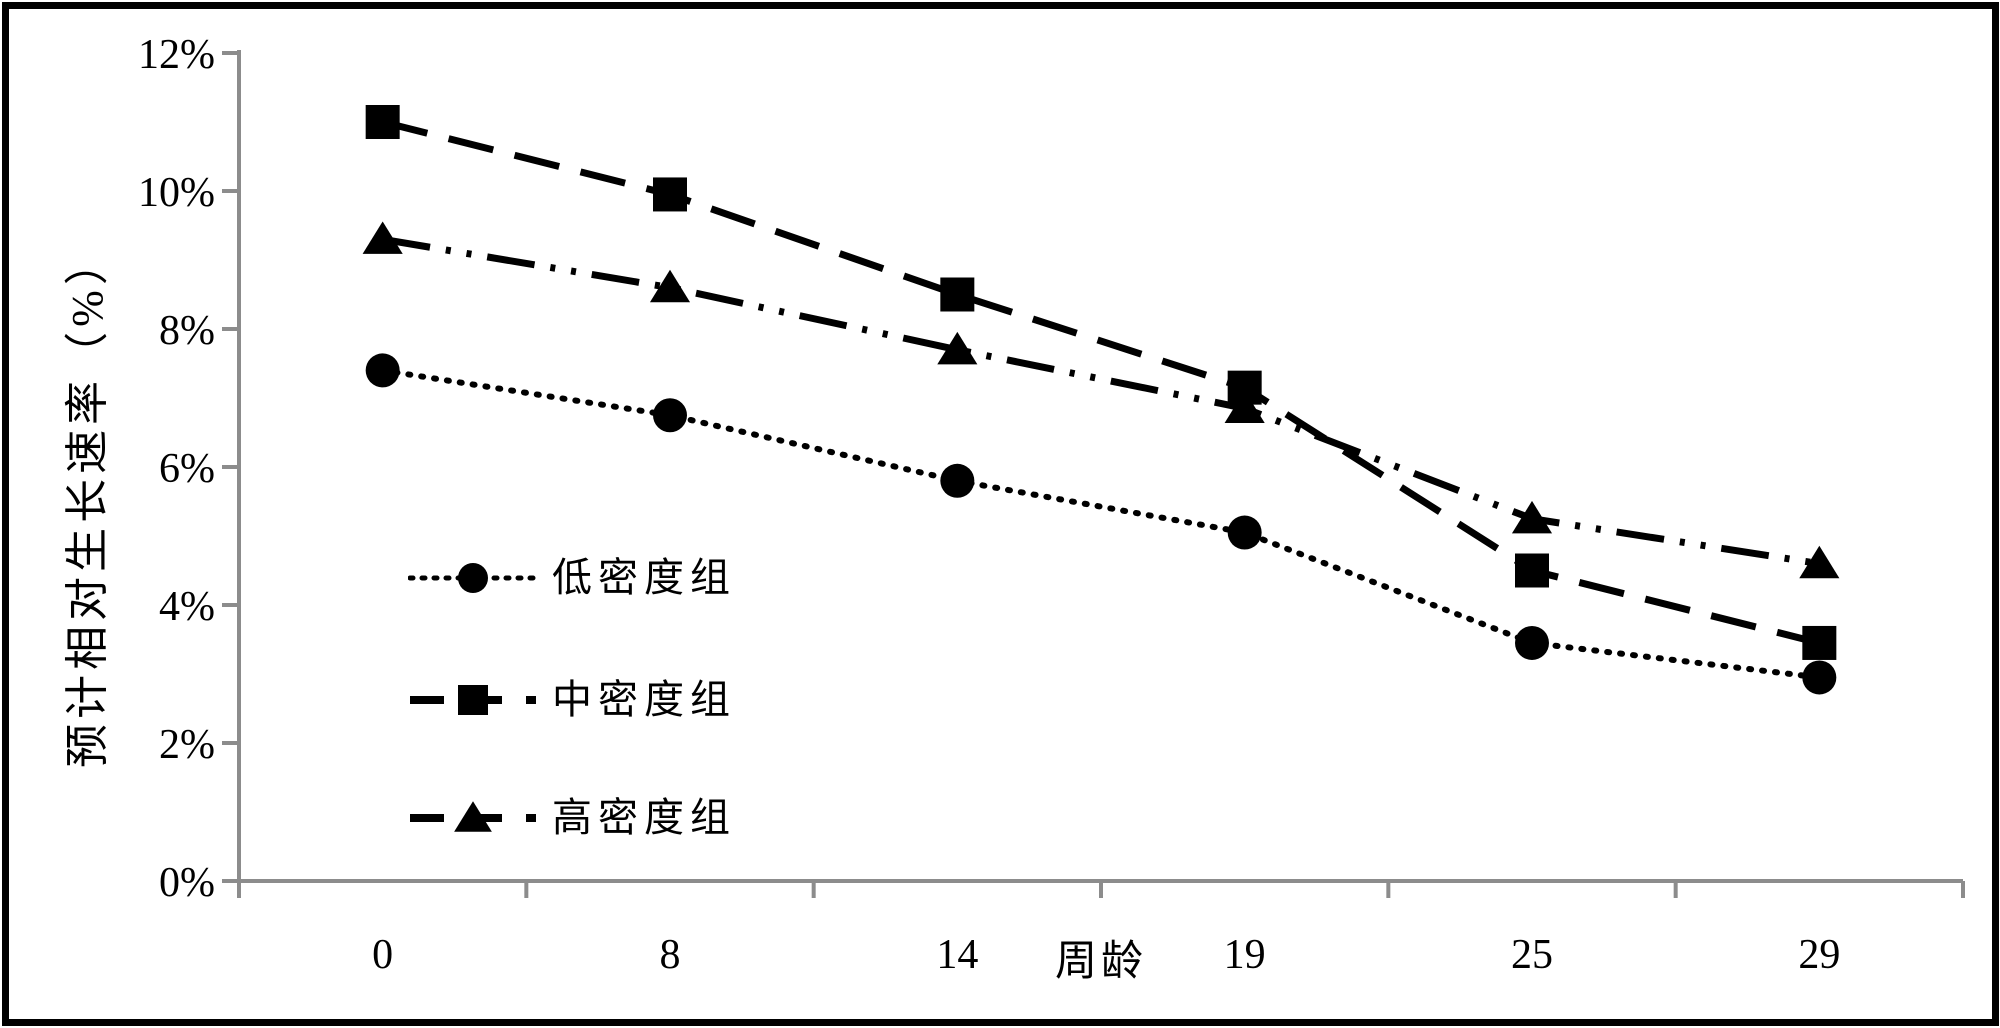 The height and width of the screenshot is (1028, 2000). I want to click on legend-item-low-density: 低密度组, so click(572, 578).